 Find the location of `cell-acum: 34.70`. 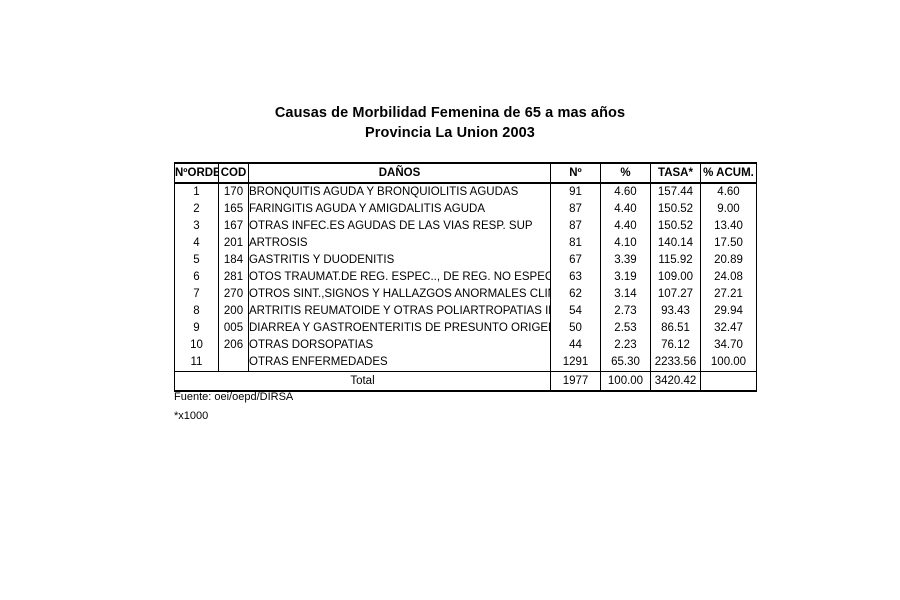

cell-acum: 34.70 is located at coordinates (728, 345).